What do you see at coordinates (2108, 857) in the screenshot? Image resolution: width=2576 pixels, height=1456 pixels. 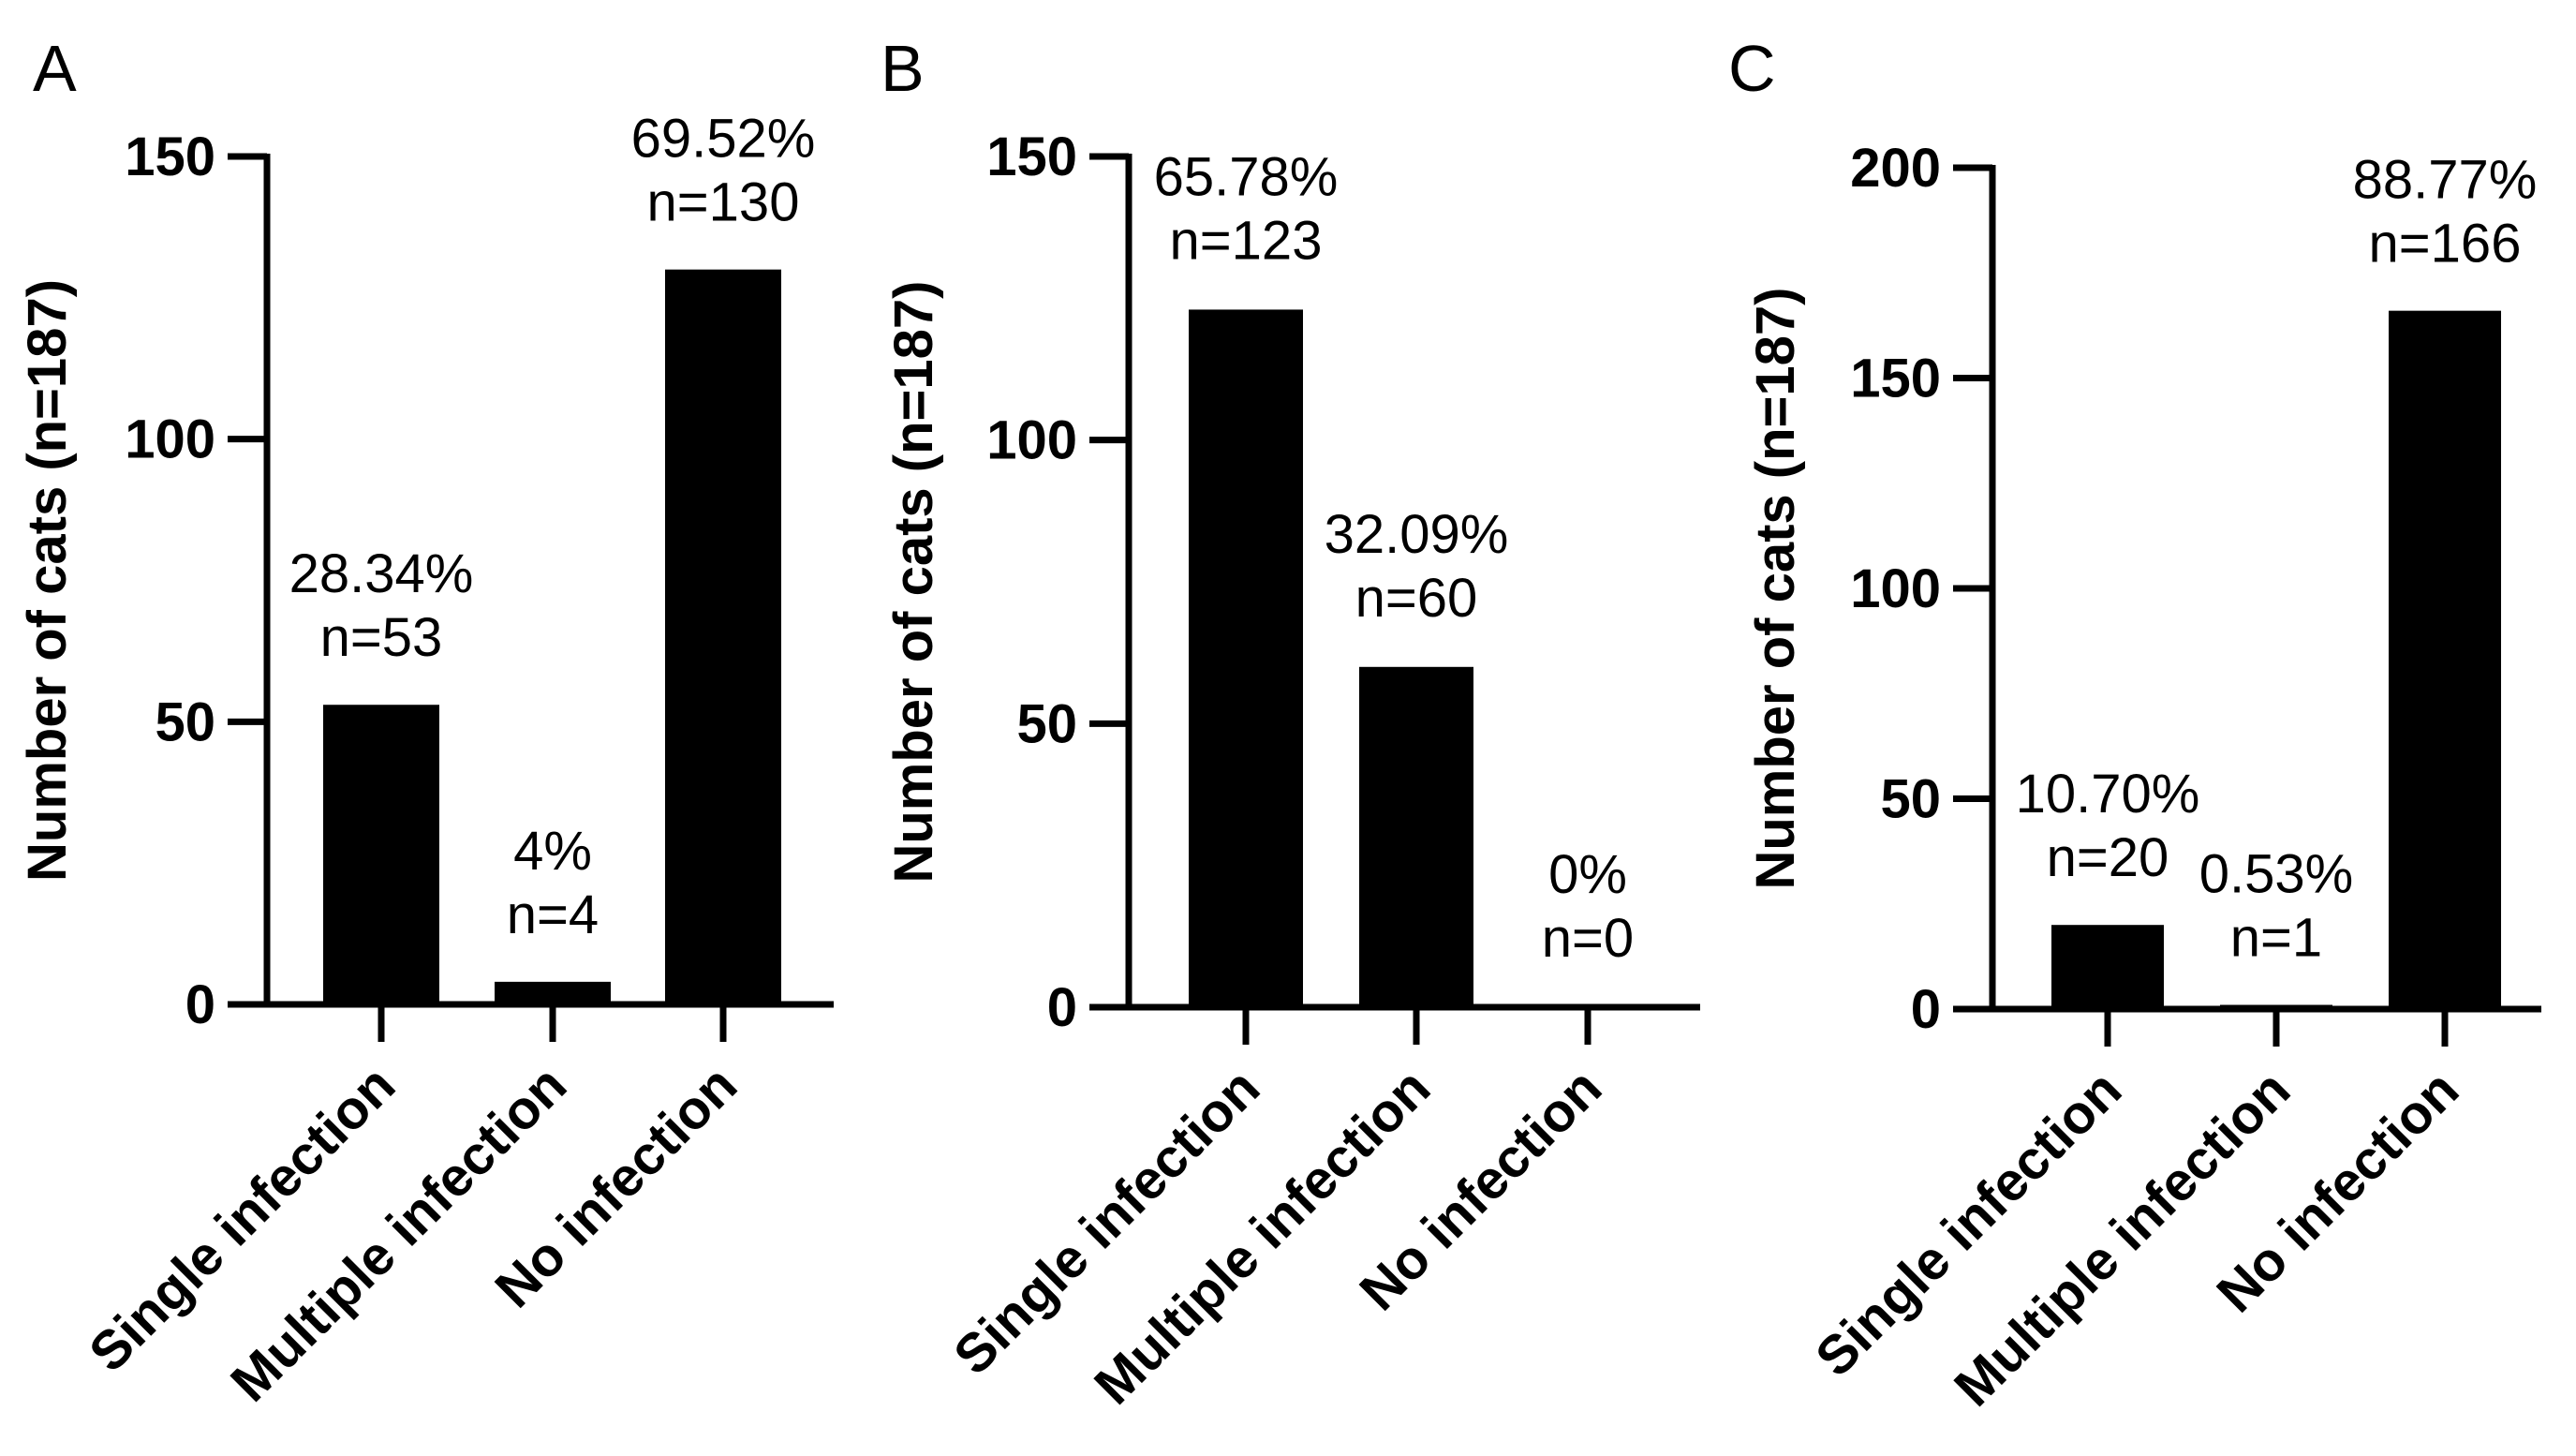 I see `data-label-count: n=20` at bounding box center [2108, 857].